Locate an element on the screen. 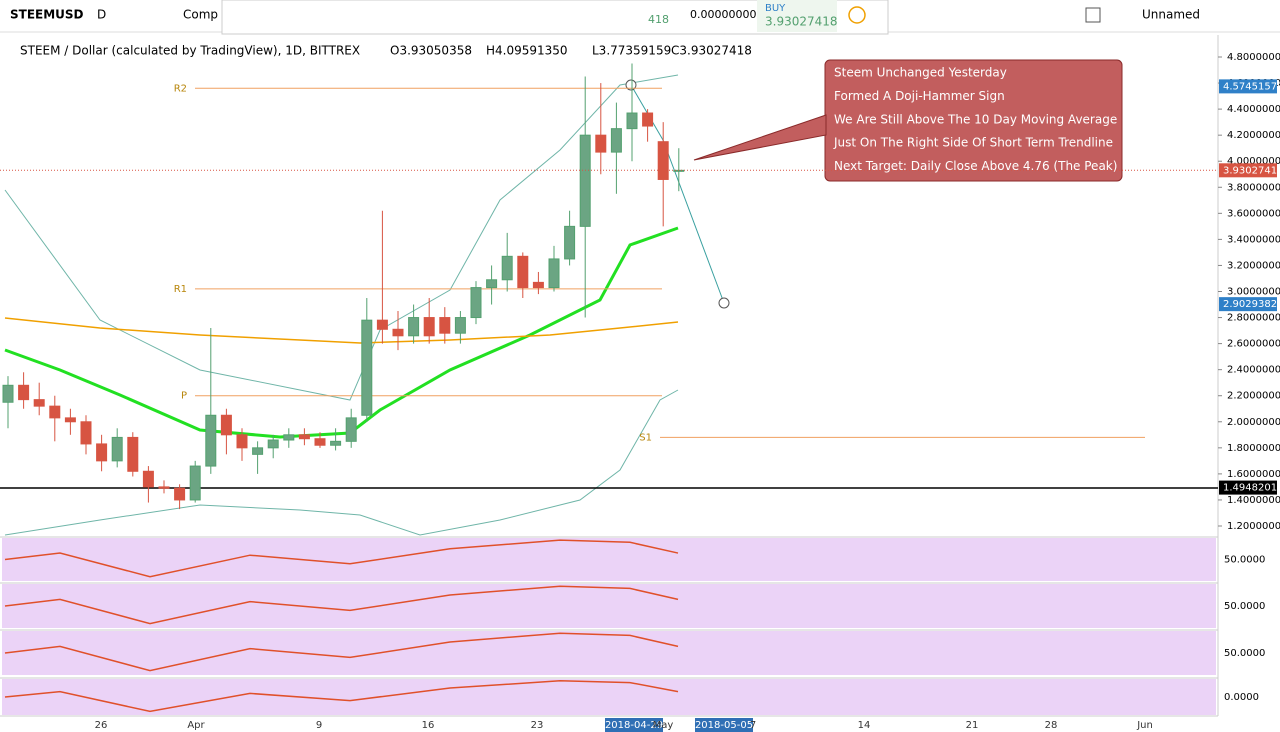 The width and height of the screenshot is (1280, 732). bollinger-lower is located at coordinates (341, 462).